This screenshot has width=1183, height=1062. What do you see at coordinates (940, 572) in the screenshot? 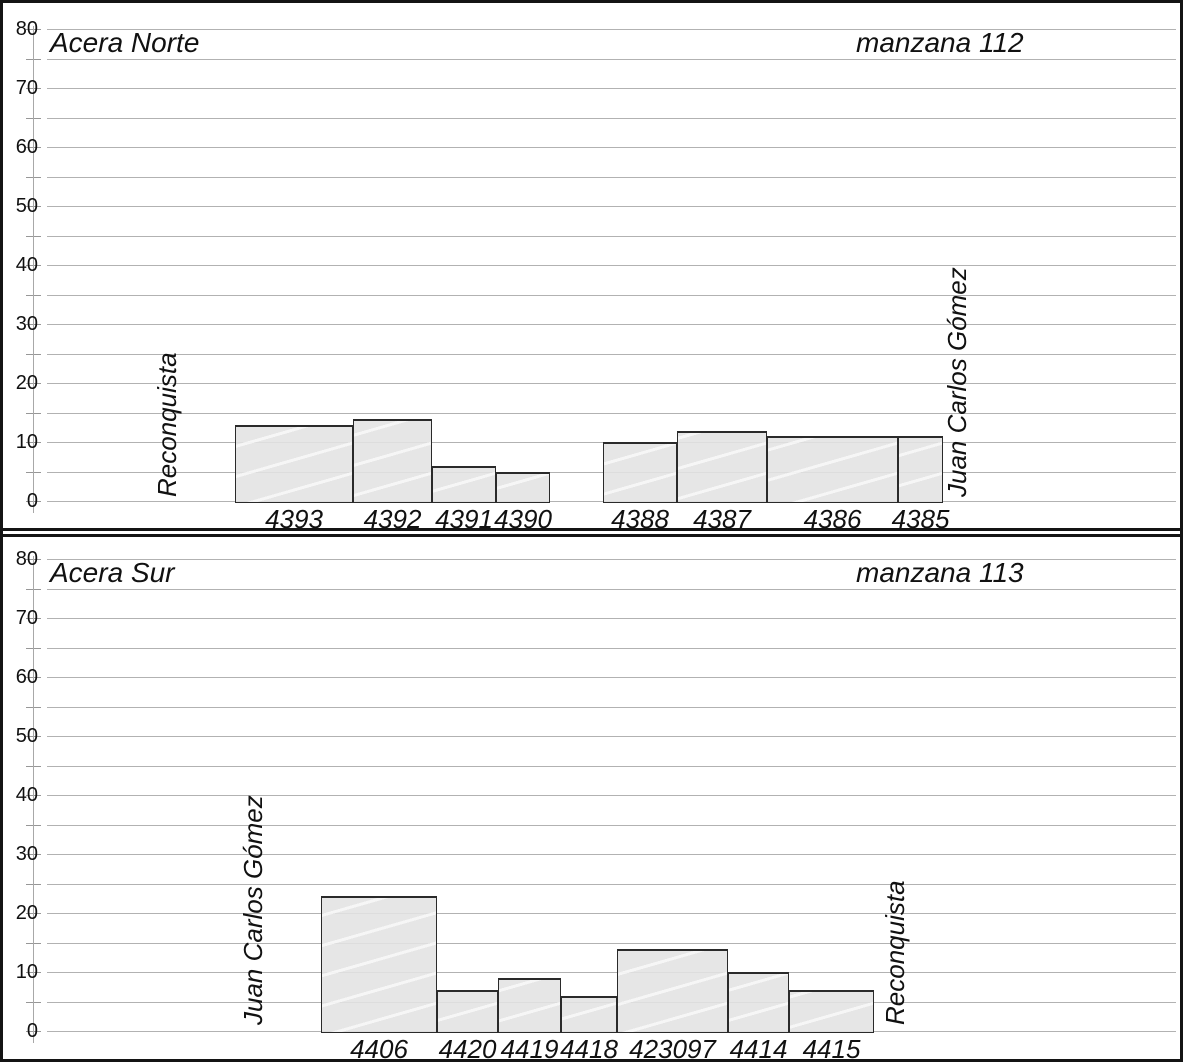
I see `block-label-south: manzana 113` at bounding box center [940, 572].